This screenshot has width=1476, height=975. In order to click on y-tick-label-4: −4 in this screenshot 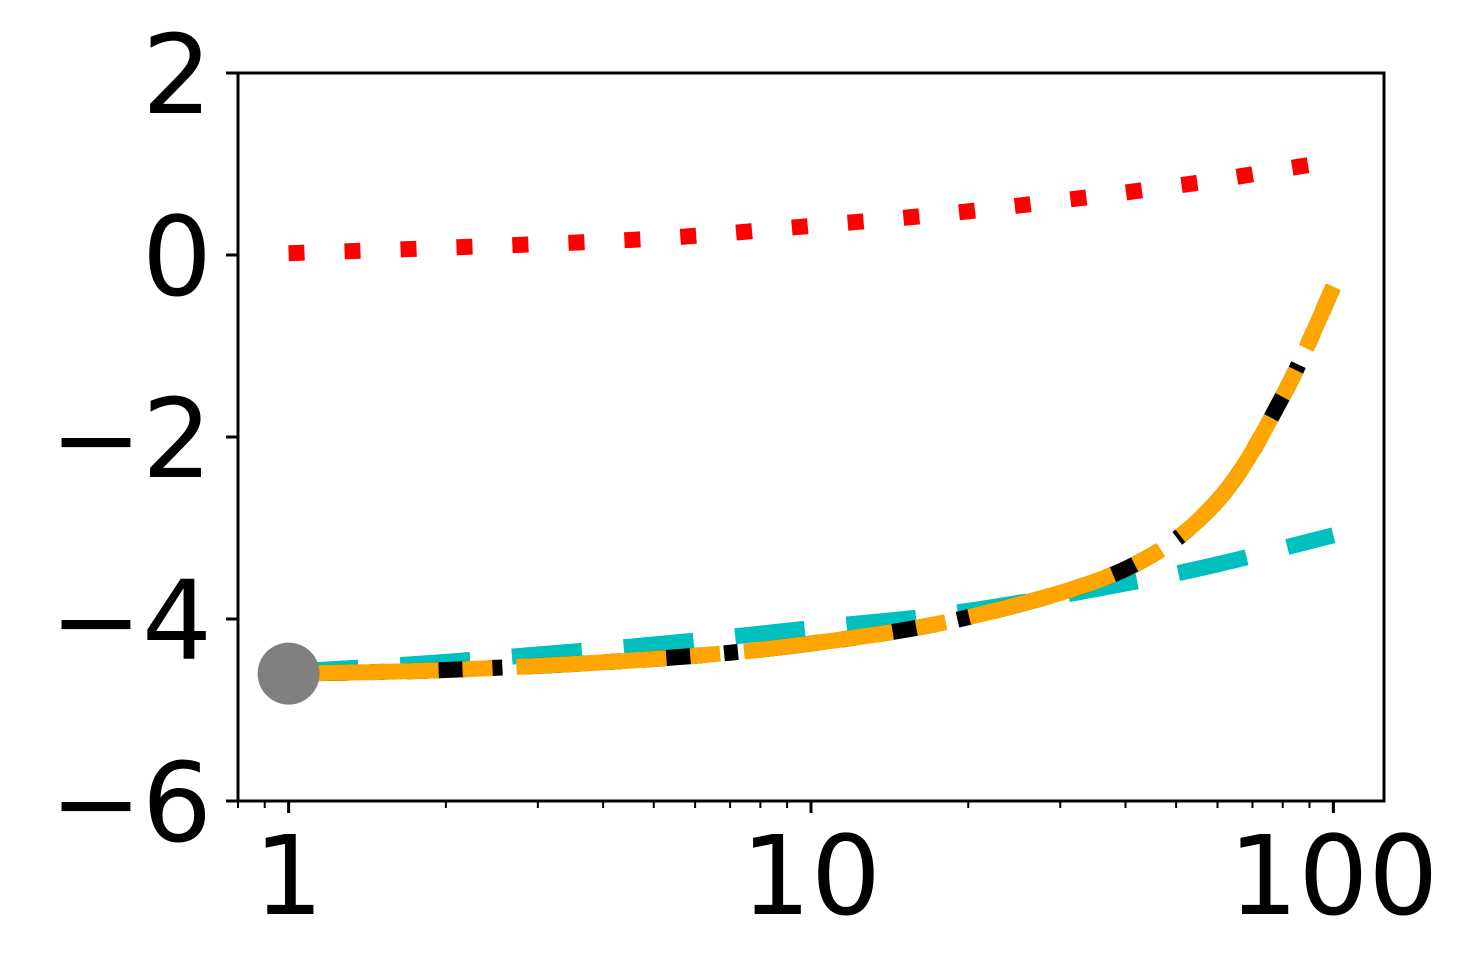, I will do `click(131, 621)`.